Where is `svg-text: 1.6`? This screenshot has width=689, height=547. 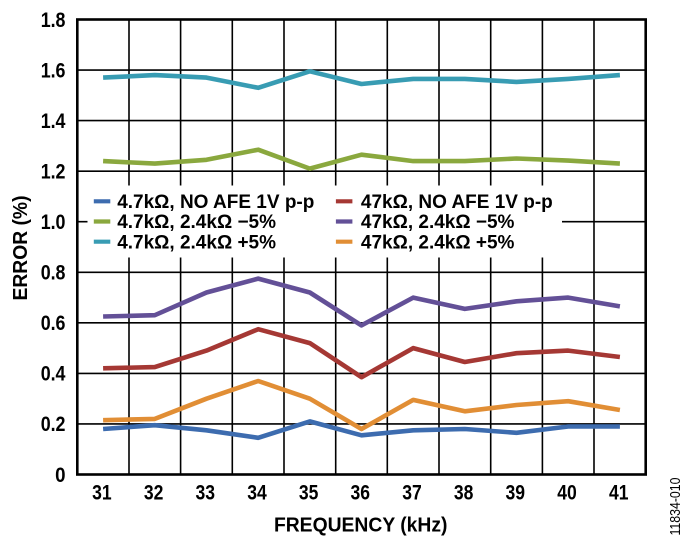
svg-text: 1.6 is located at coordinates (53, 70).